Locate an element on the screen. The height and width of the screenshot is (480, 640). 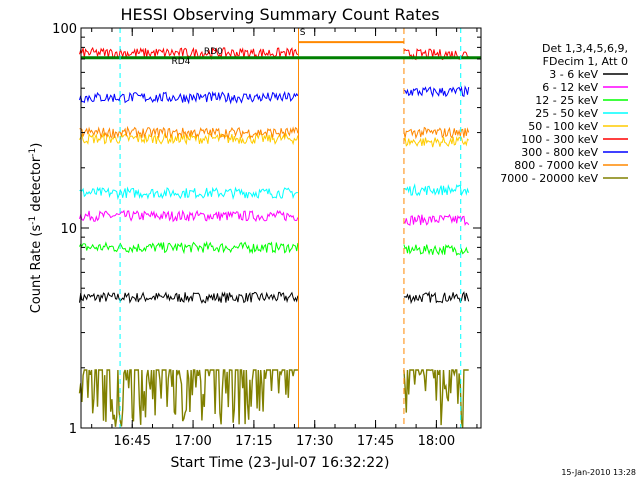
x-tick-label-5: 18:00 is located at coordinates (436, 441).